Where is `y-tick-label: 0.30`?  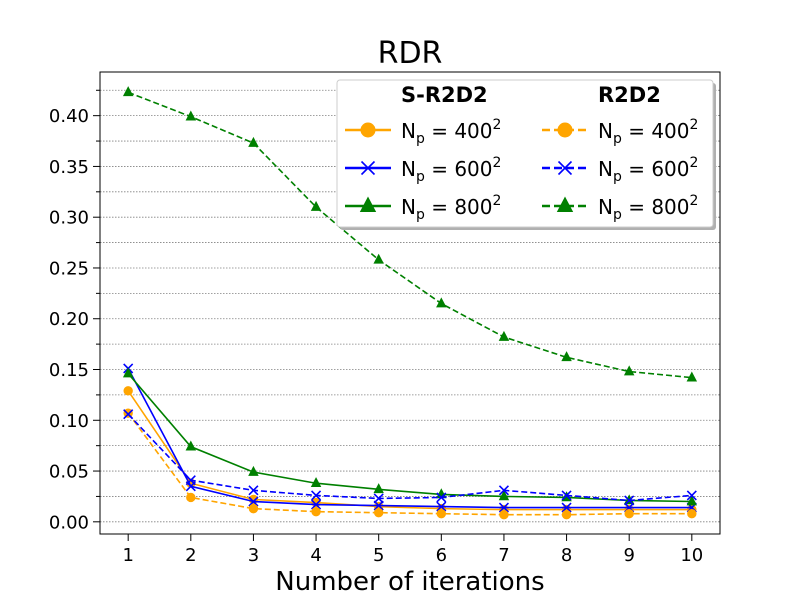 y-tick-label: 0.30 is located at coordinates (69, 218).